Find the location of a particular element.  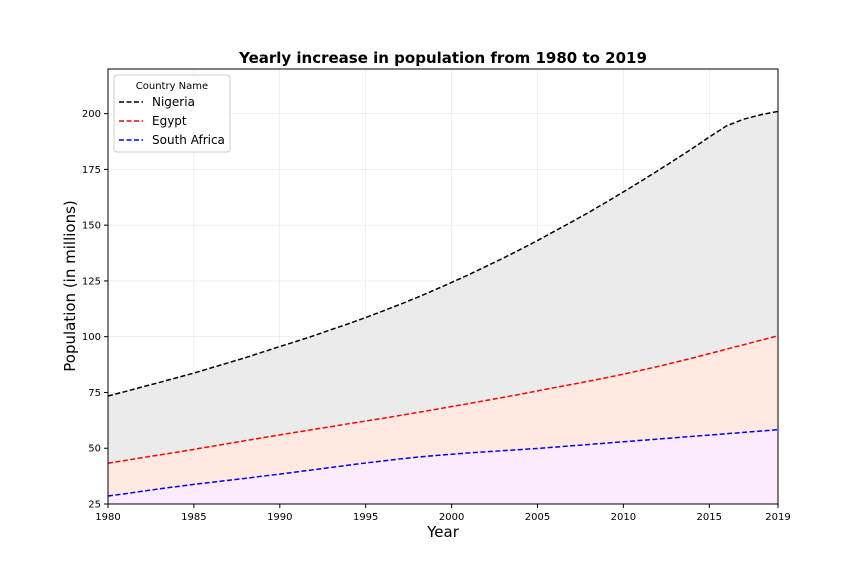

x-tick-label: 2015 is located at coordinates (709, 517).